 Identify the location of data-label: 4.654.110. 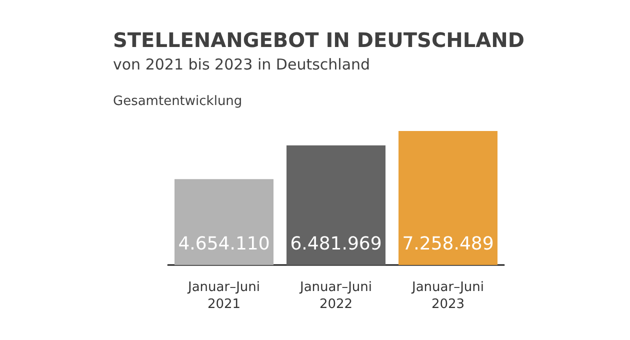
(224, 244).